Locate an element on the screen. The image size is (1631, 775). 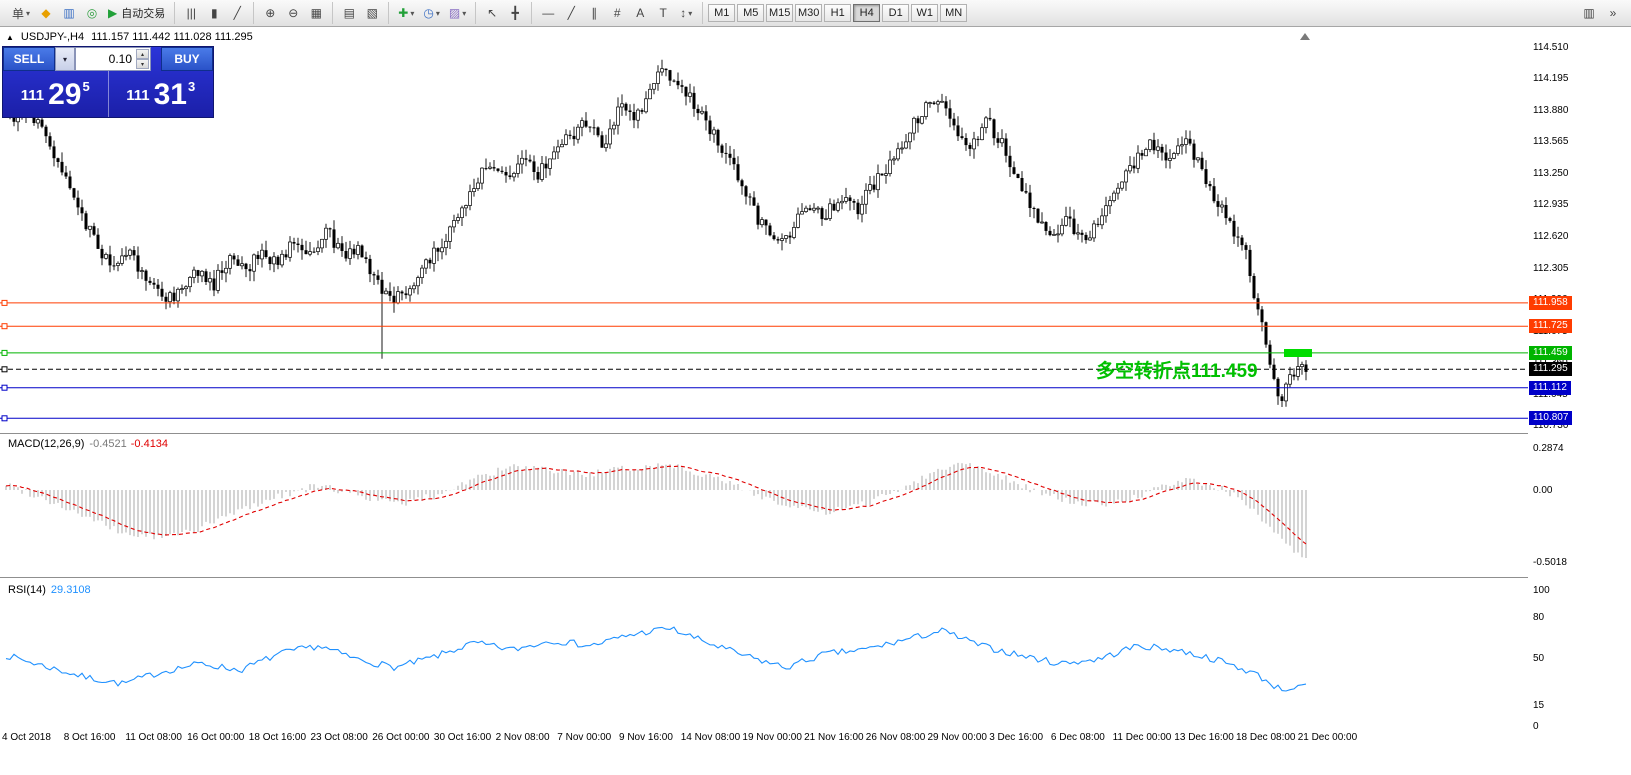
zoom-out-button: ⊖ is located at coordinates (293, 13).